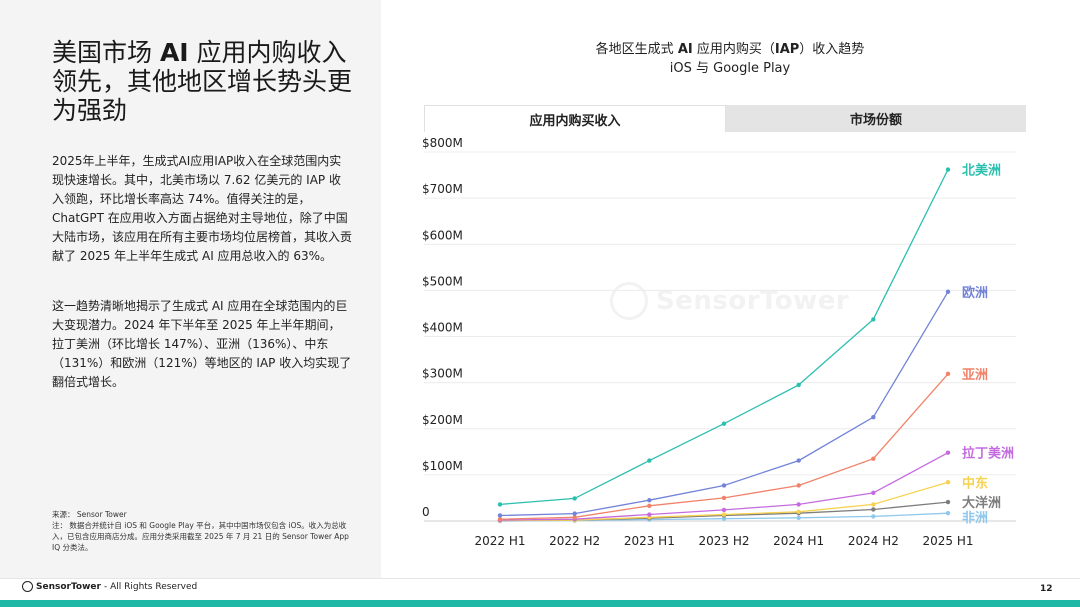 This screenshot has height=607, width=1080. Describe the element at coordinates (730, 49) in the screenshot. I see `chart-title-main: 各地区生成式 AI 应用内购买（IAP）收入趋势` at that location.